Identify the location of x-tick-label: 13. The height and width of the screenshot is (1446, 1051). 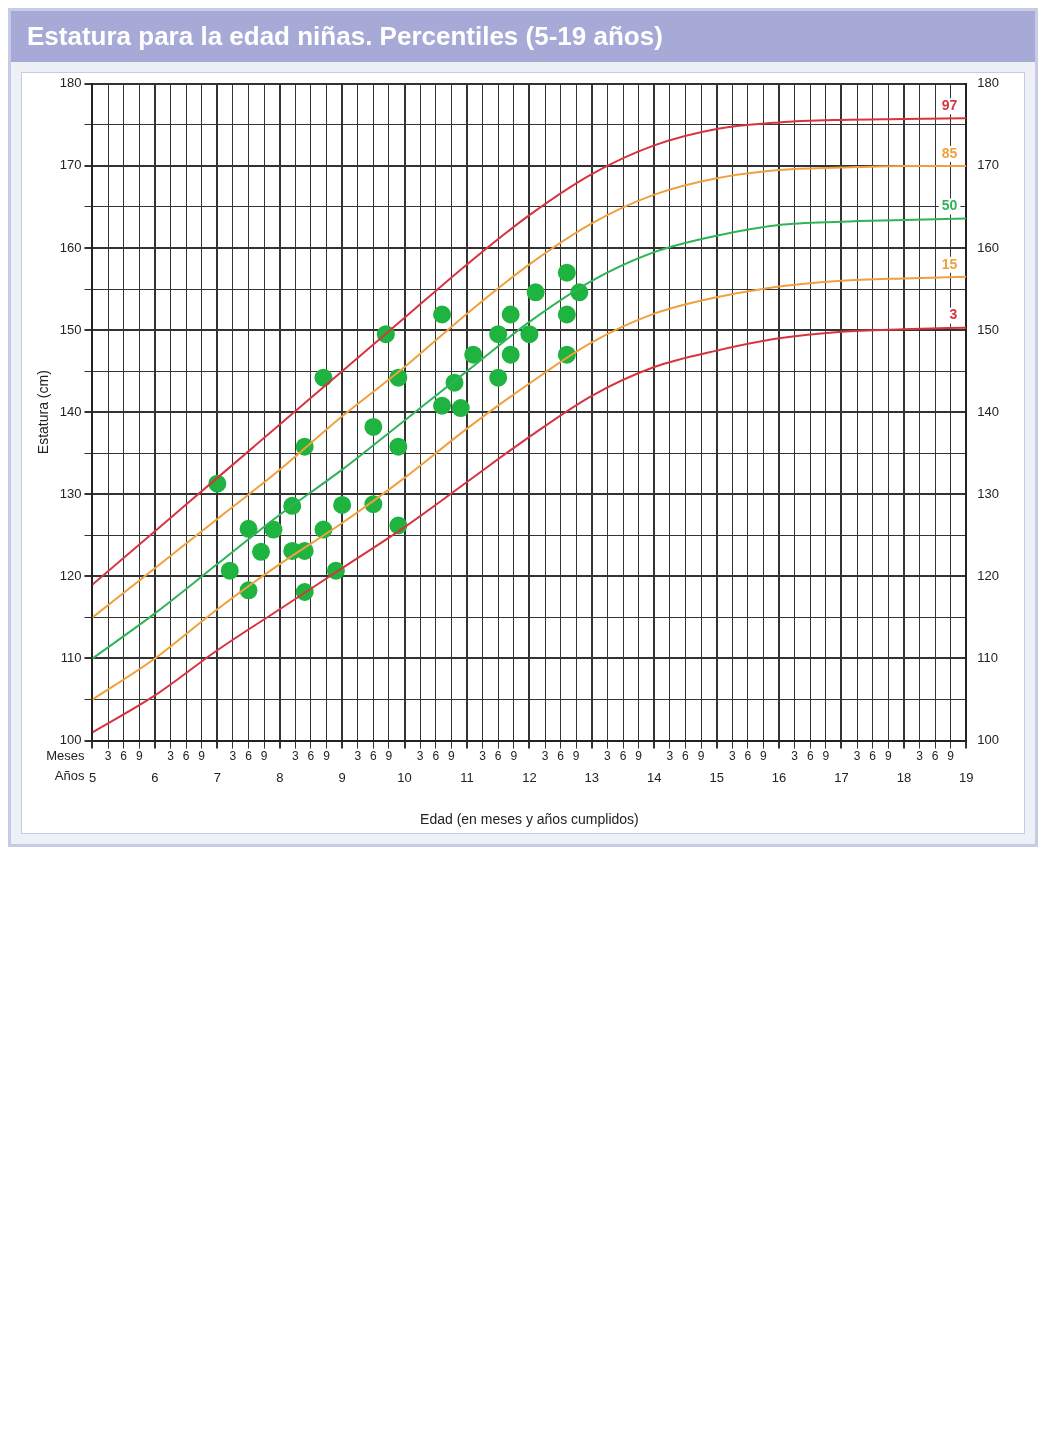
(592, 777).